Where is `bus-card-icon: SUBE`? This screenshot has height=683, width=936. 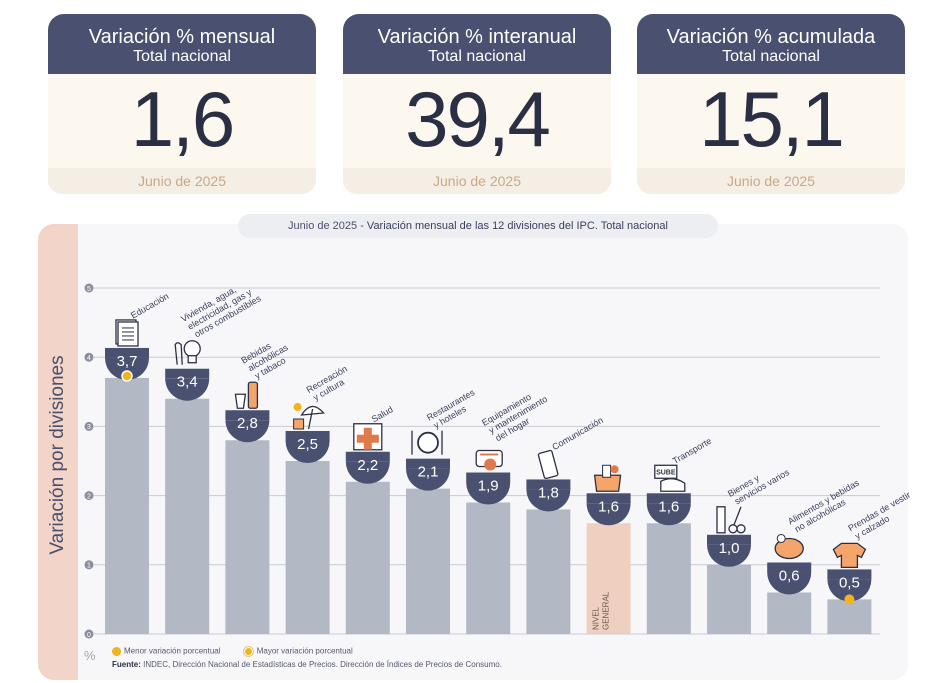 bus-card-icon: SUBE is located at coordinates (670, 478).